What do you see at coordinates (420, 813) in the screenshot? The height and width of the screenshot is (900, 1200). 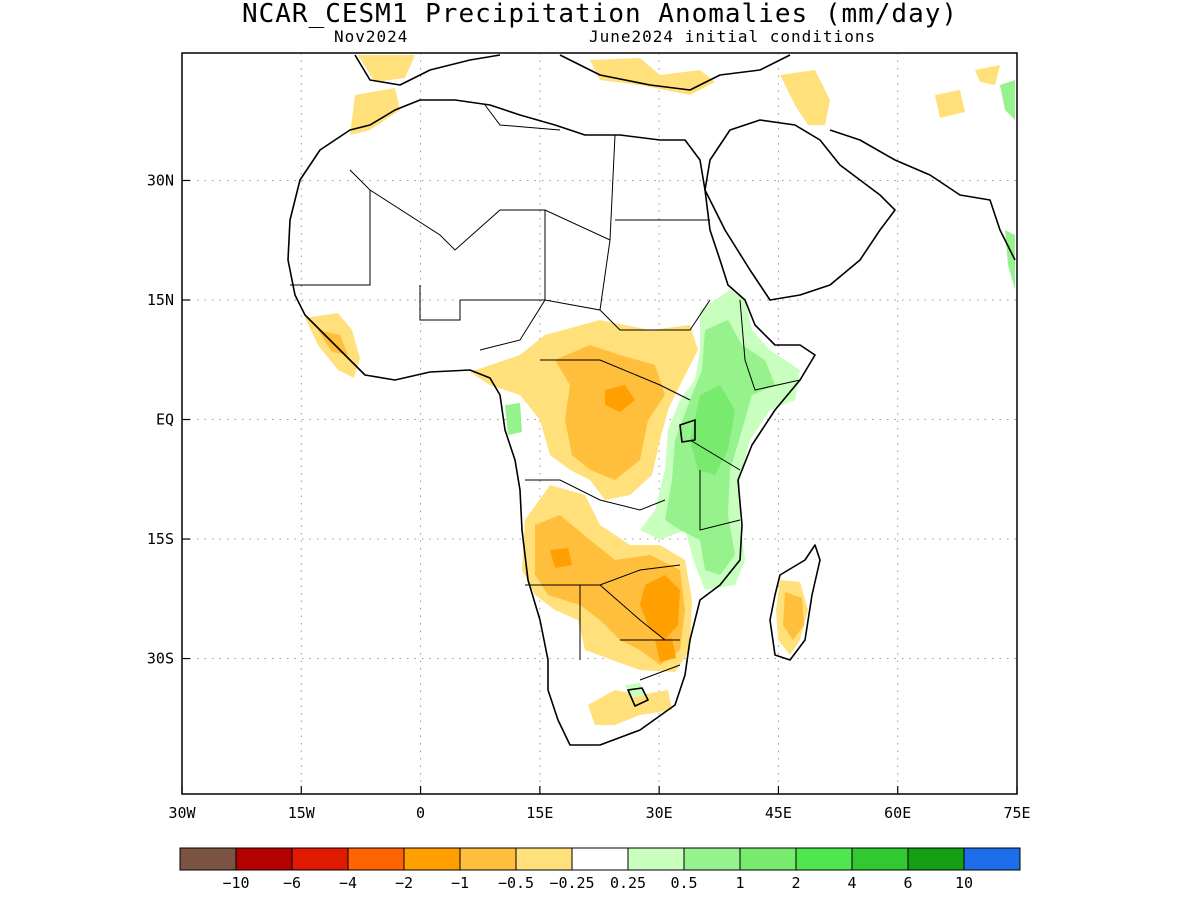 I see `x-tick-label: 0` at bounding box center [420, 813].